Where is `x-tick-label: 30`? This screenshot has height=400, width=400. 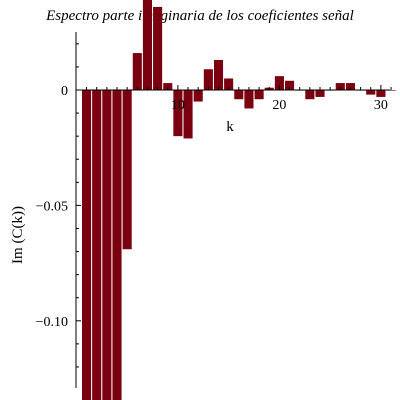 x-tick-label: 30 is located at coordinates (381, 105).